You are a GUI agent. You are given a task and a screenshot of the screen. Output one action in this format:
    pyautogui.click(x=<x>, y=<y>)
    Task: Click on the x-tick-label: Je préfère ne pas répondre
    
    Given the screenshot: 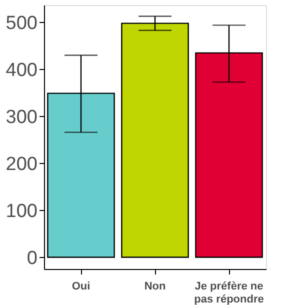 What is the action you would take?
    pyautogui.click(x=229, y=292)
    